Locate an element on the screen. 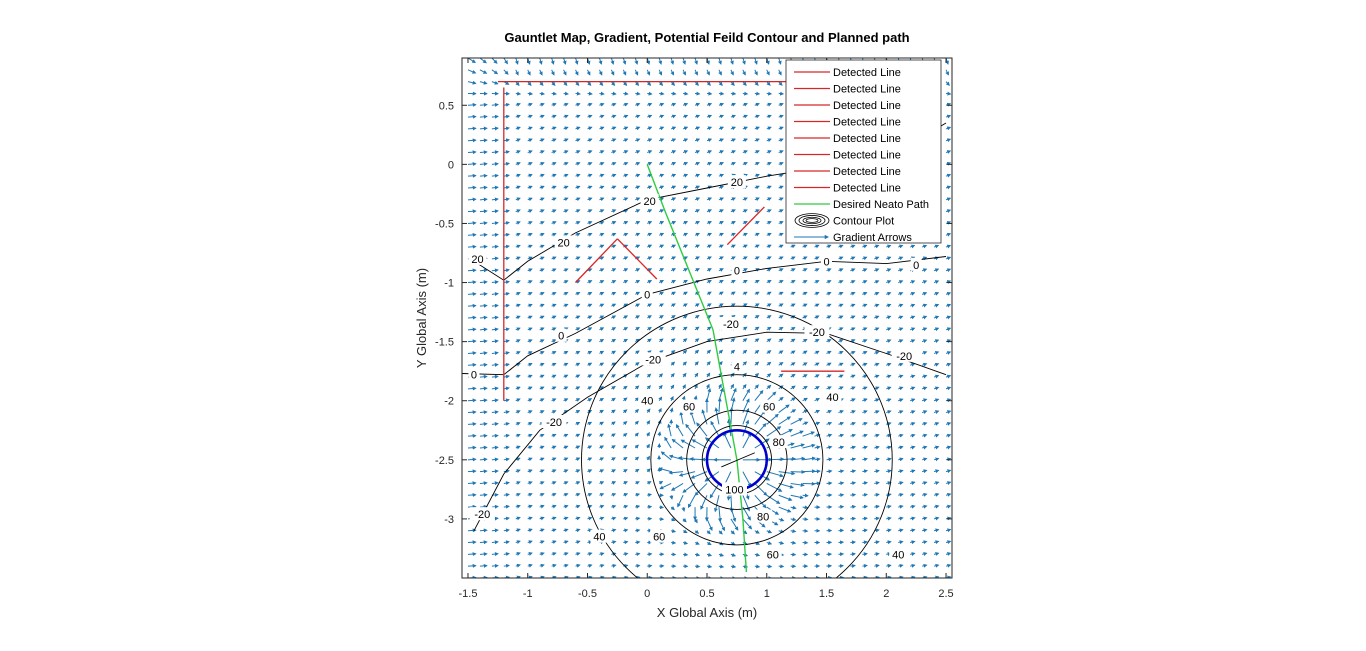 This screenshot has height=651, width=1366. contour-label: -20 is located at coordinates (554, 423).